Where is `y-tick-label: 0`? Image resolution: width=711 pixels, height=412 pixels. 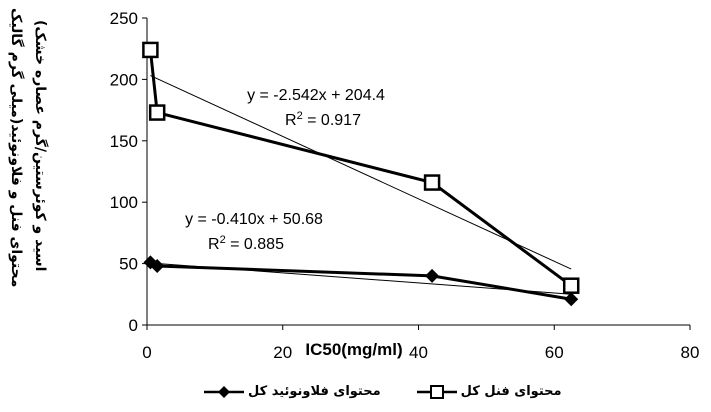
y-tick-label: 0 is located at coordinates (133, 325).